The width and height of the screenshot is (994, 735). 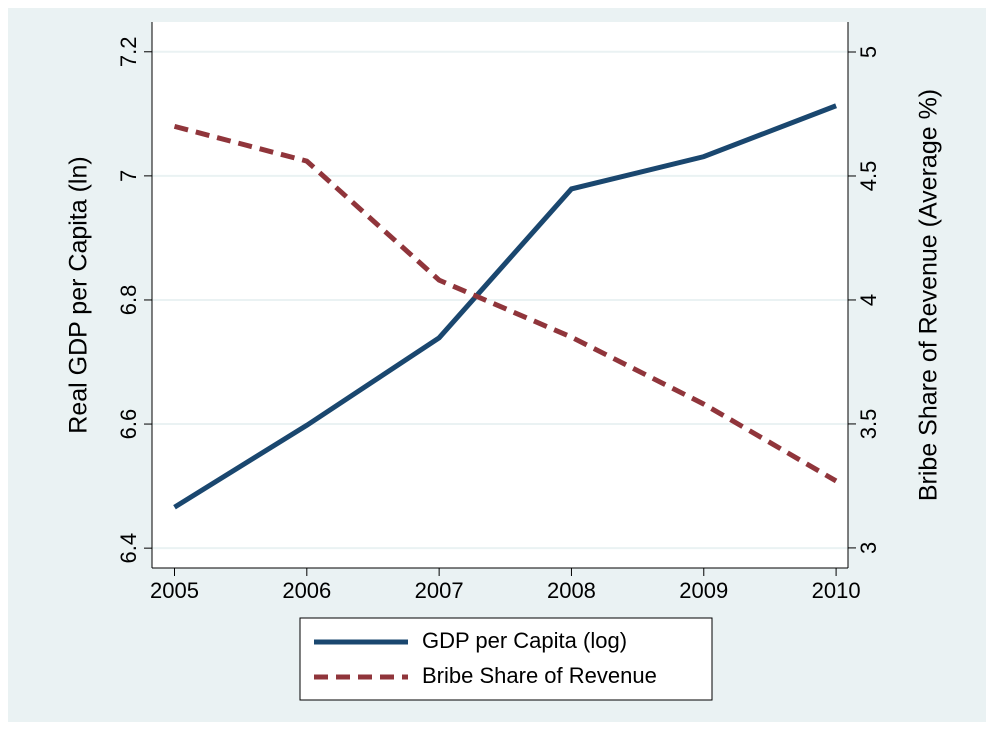 I want to click on x-tick-label: 2009, so click(x=703, y=590).